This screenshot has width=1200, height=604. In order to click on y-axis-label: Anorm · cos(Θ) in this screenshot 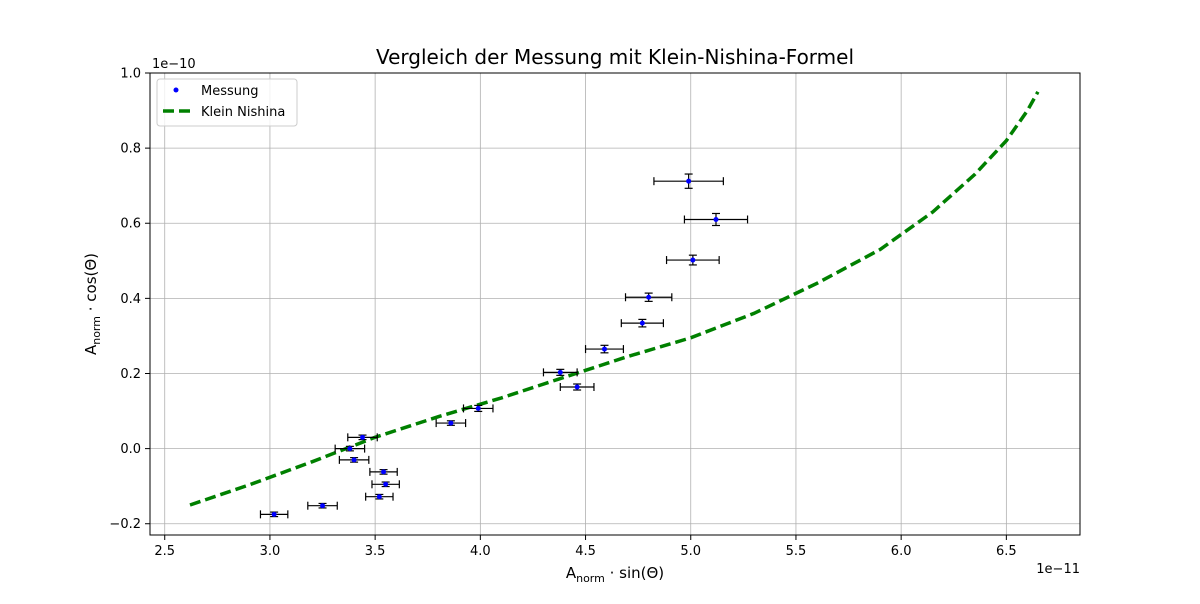, I will do `click(92, 304)`.